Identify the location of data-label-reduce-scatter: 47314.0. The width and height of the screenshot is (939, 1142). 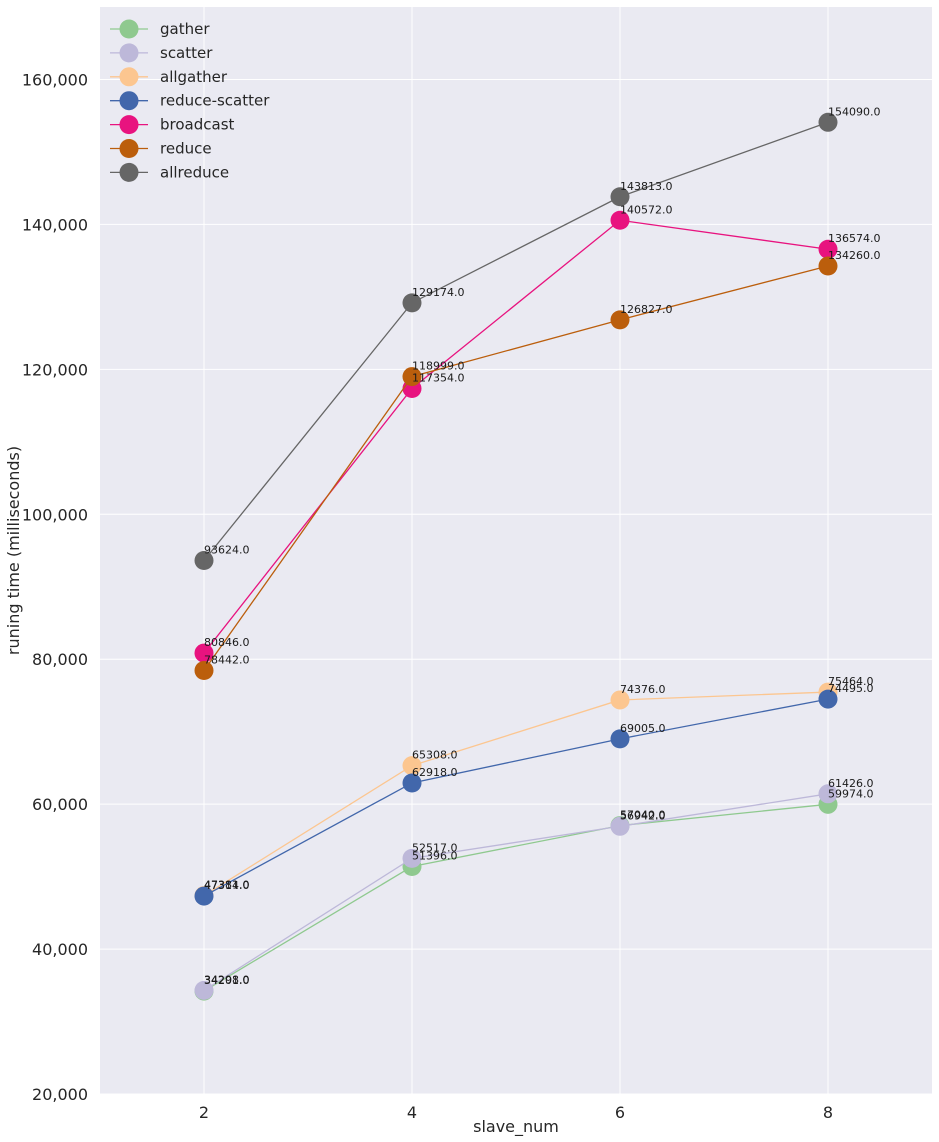
(227, 885).